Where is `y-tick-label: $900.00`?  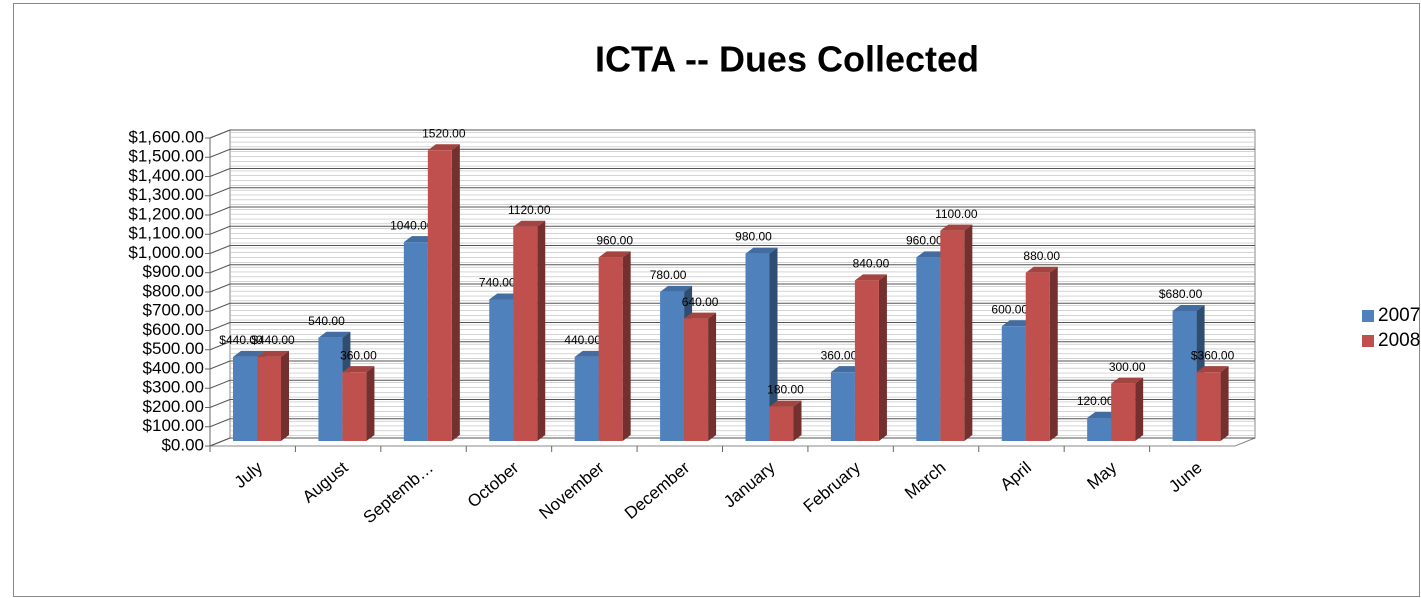 y-tick-label: $900.00 is located at coordinates (173, 271).